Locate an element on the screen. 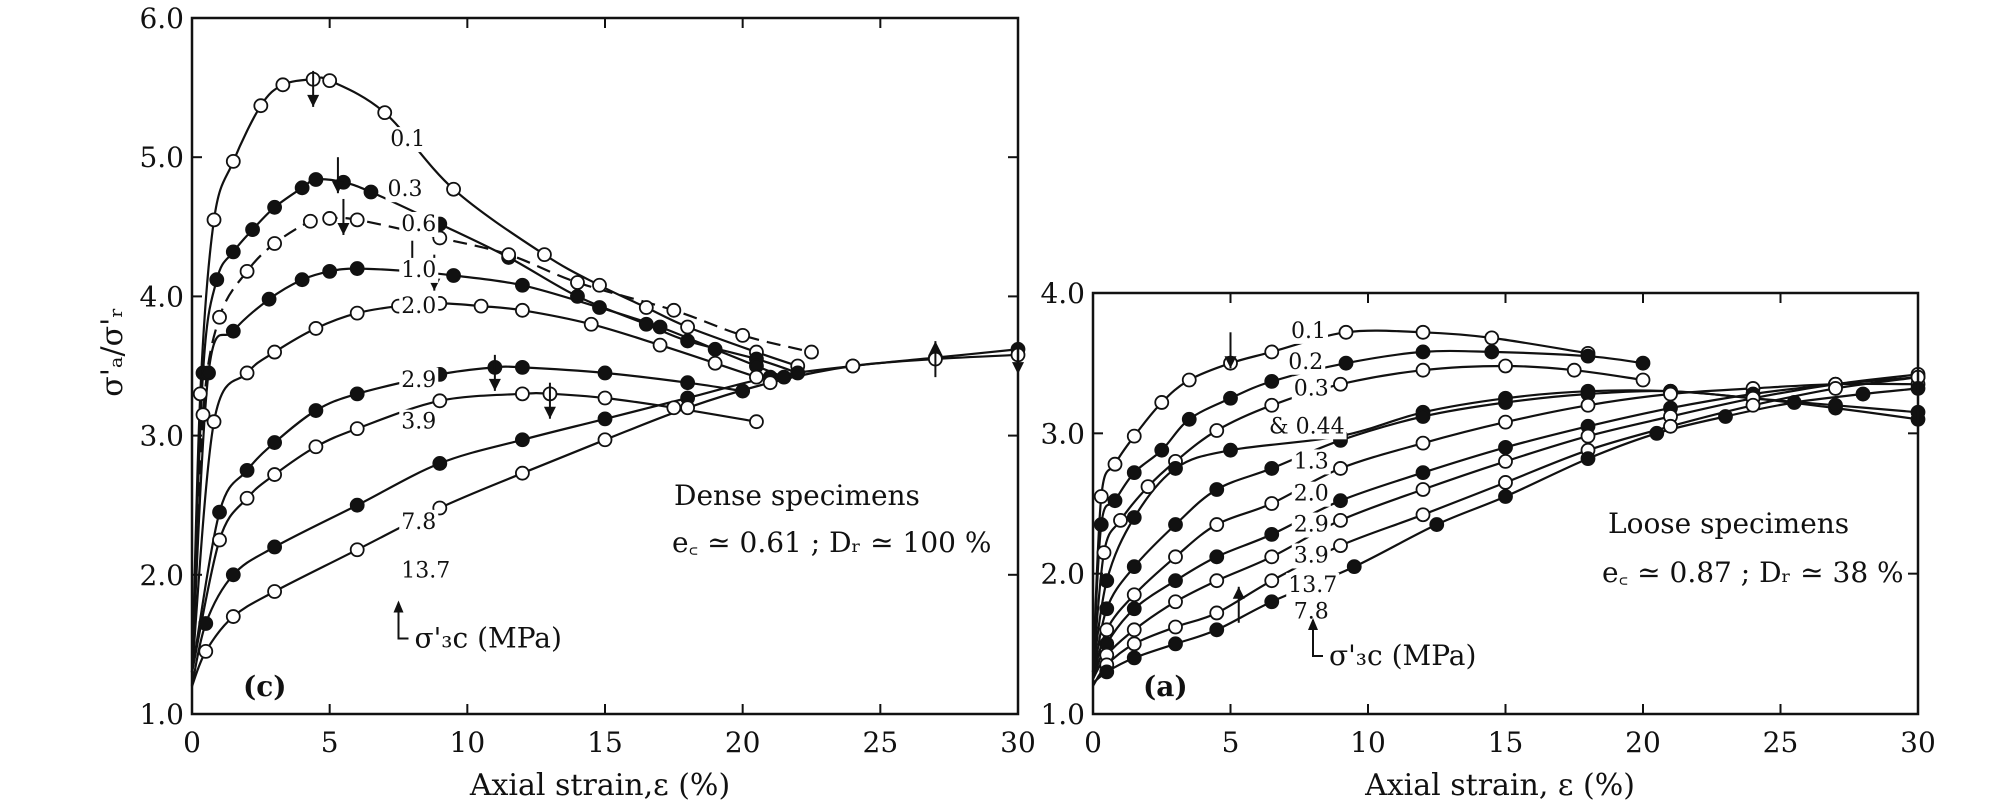 Image resolution: width=2008 pixels, height=806 pixels. dense-annotation-params: e꜀ ≃ 0.61 ; Dᵣ ≃ 100 % is located at coordinates (831, 542).